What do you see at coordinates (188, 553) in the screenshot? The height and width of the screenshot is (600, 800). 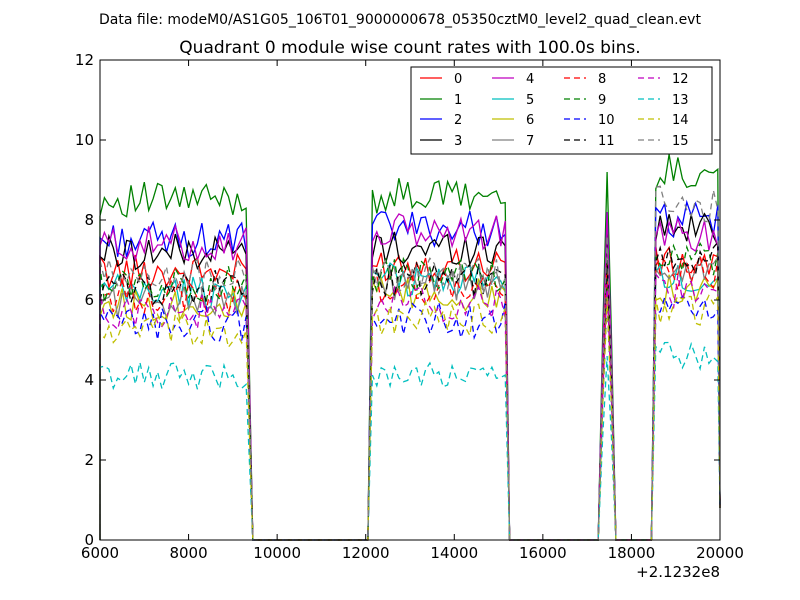 I see `x-tick-label: 8000` at bounding box center [188, 553].